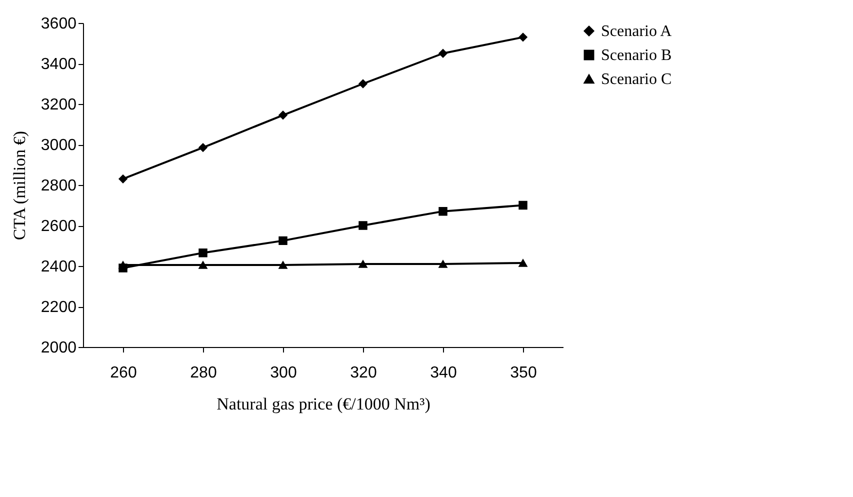 The width and height of the screenshot is (853, 497). I want to click on x-tick-label: 260, so click(123, 373).